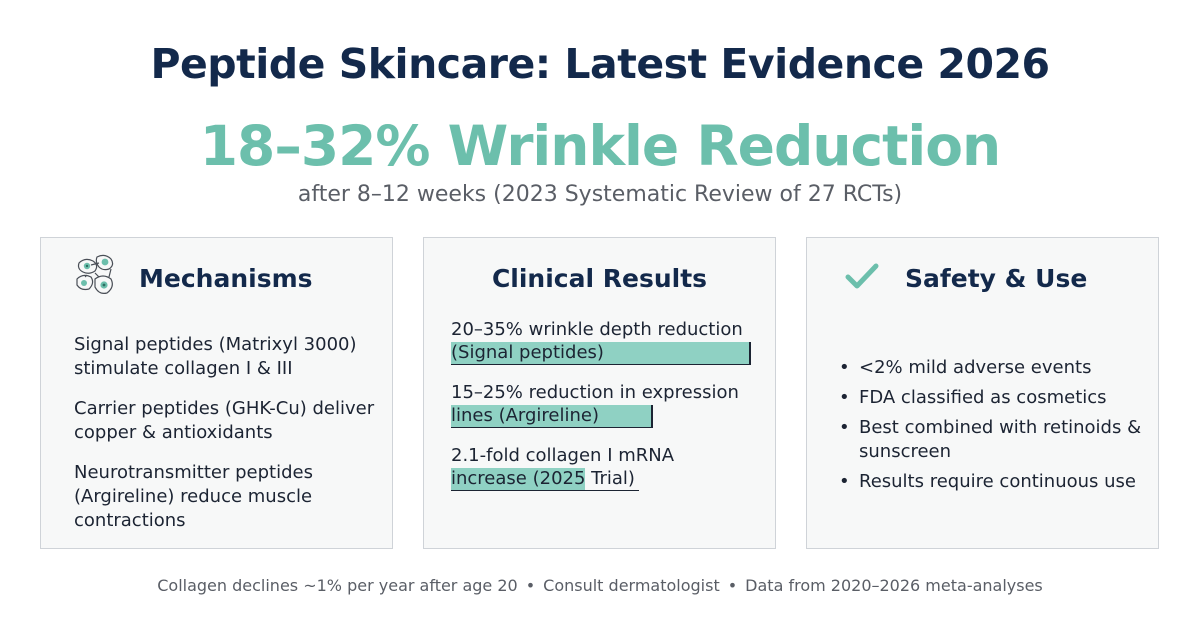 This screenshot has height=628, width=1200. I want to click on cells-icon, so click(99, 278).